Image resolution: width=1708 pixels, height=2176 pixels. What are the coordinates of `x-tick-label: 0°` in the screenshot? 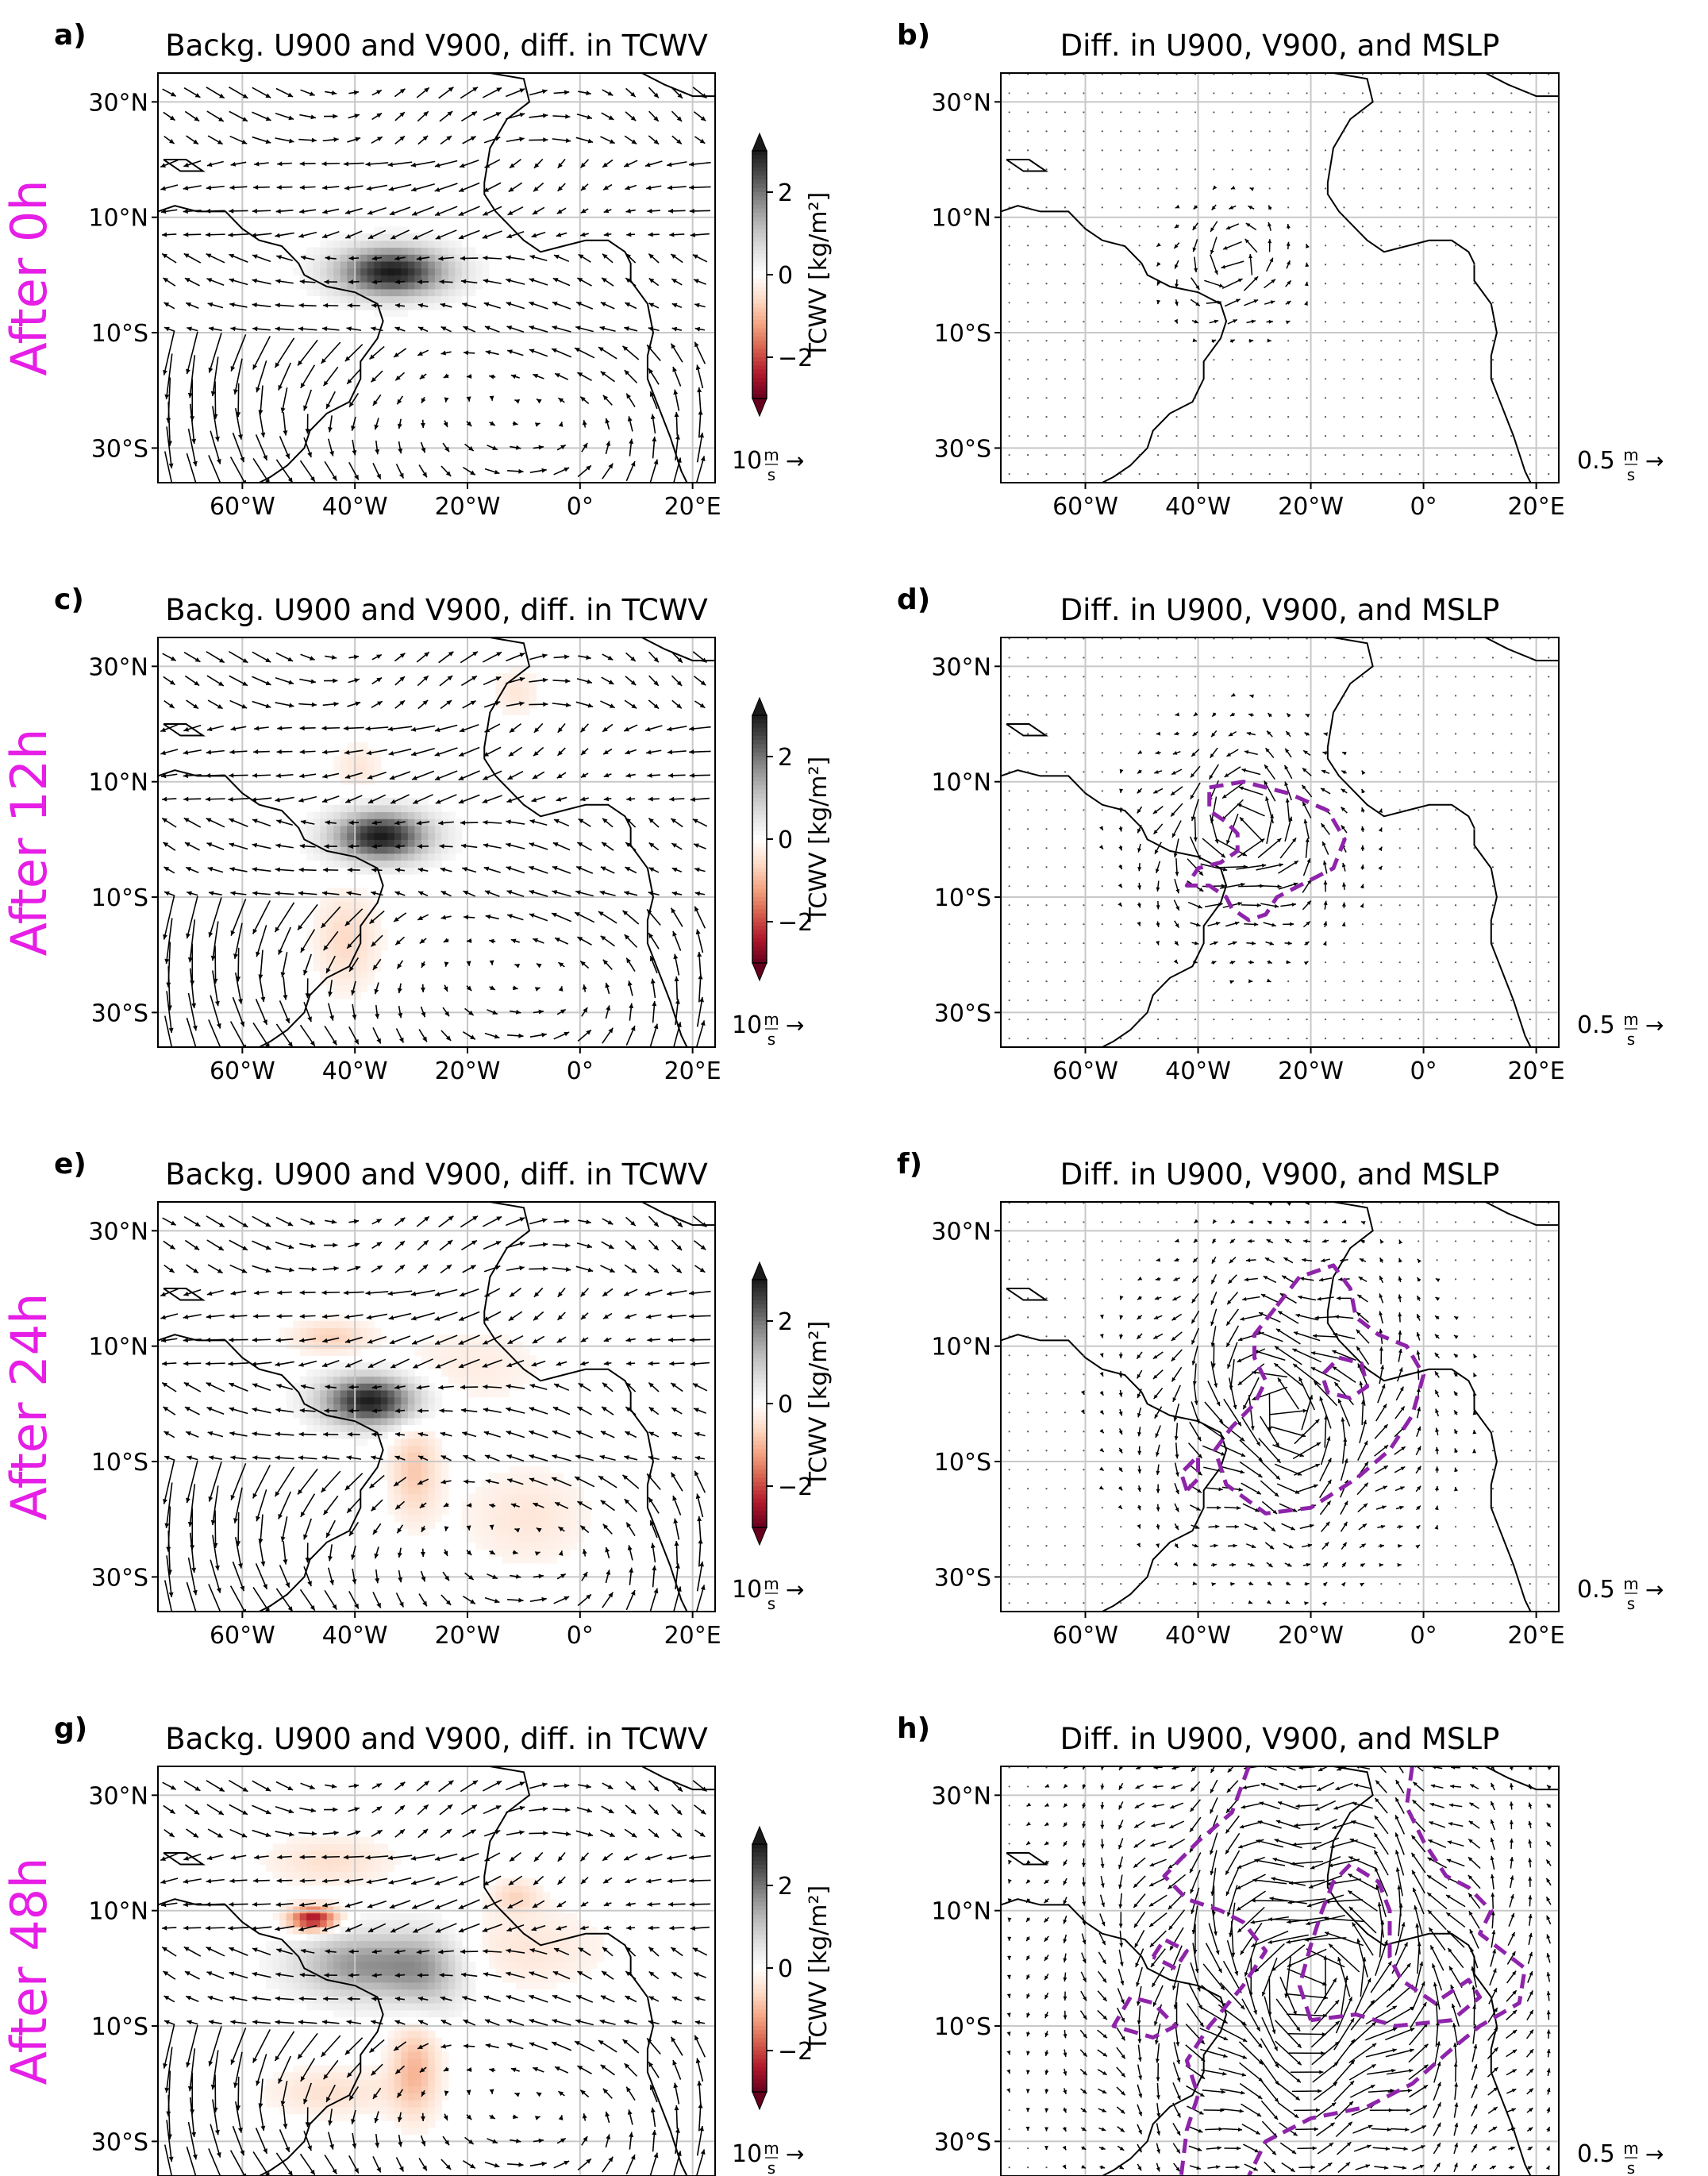 It's located at (580, 507).